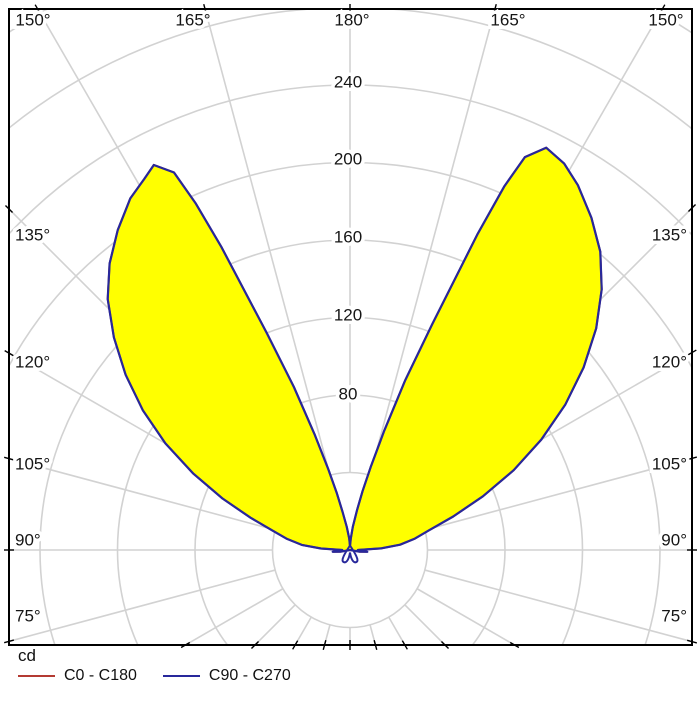 The height and width of the screenshot is (705, 700). Describe the element at coordinates (348, 314) in the screenshot. I see `radial-tick-label: 120` at that location.